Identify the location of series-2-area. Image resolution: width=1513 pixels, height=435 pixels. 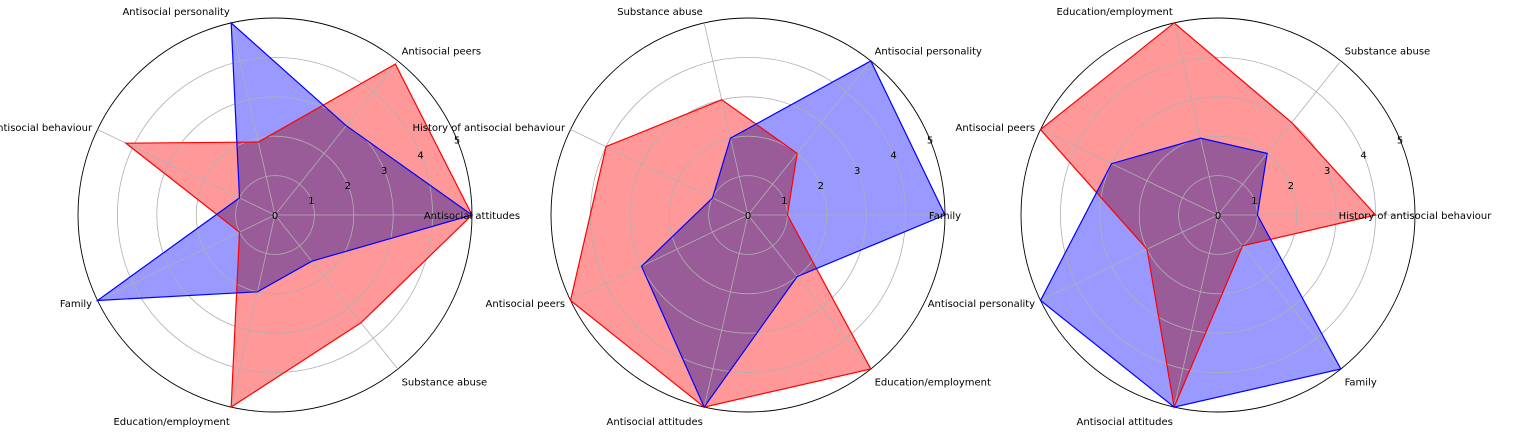
(1190, 273).